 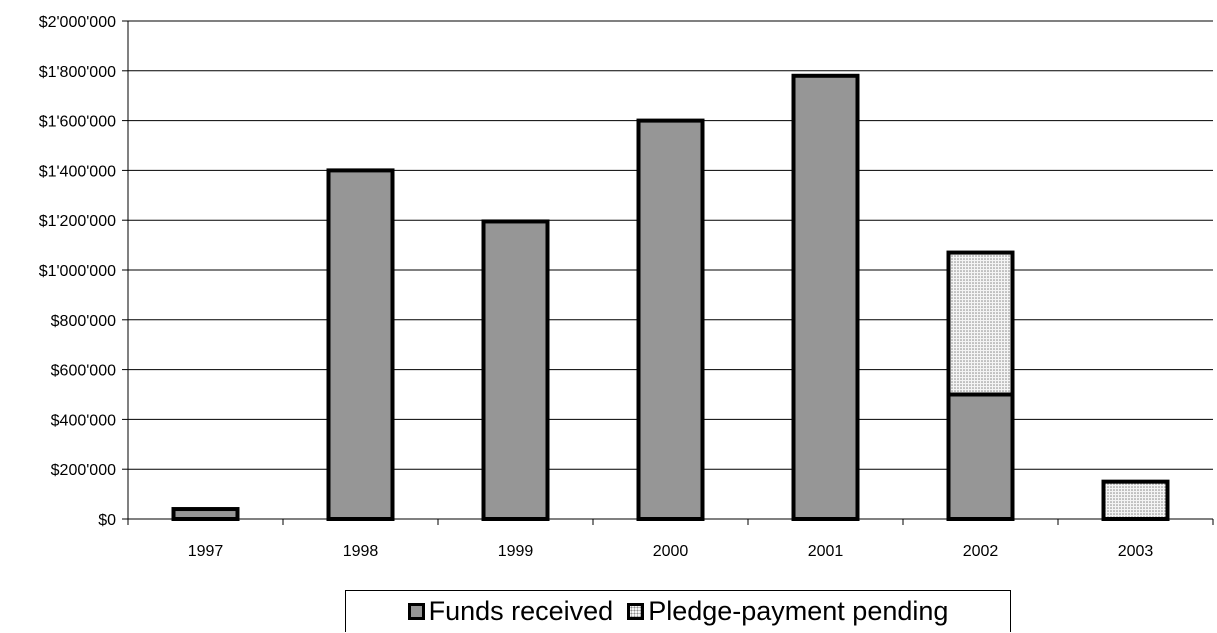 What do you see at coordinates (516, 551) in the screenshot?
I see `x-tick-label: 1999` at bounding box center [516, 551].